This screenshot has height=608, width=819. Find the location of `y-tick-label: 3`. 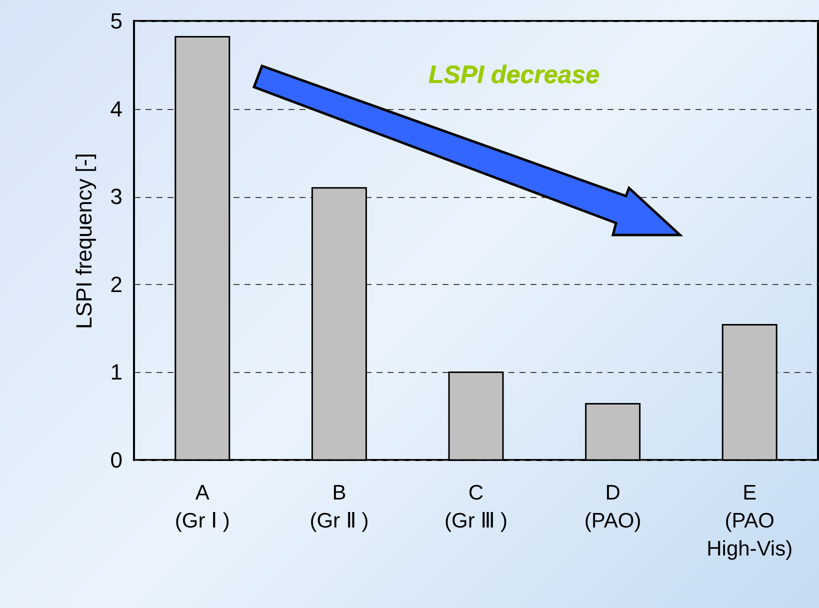

y-tick-label: 3 is located at coordinates (116, 197).